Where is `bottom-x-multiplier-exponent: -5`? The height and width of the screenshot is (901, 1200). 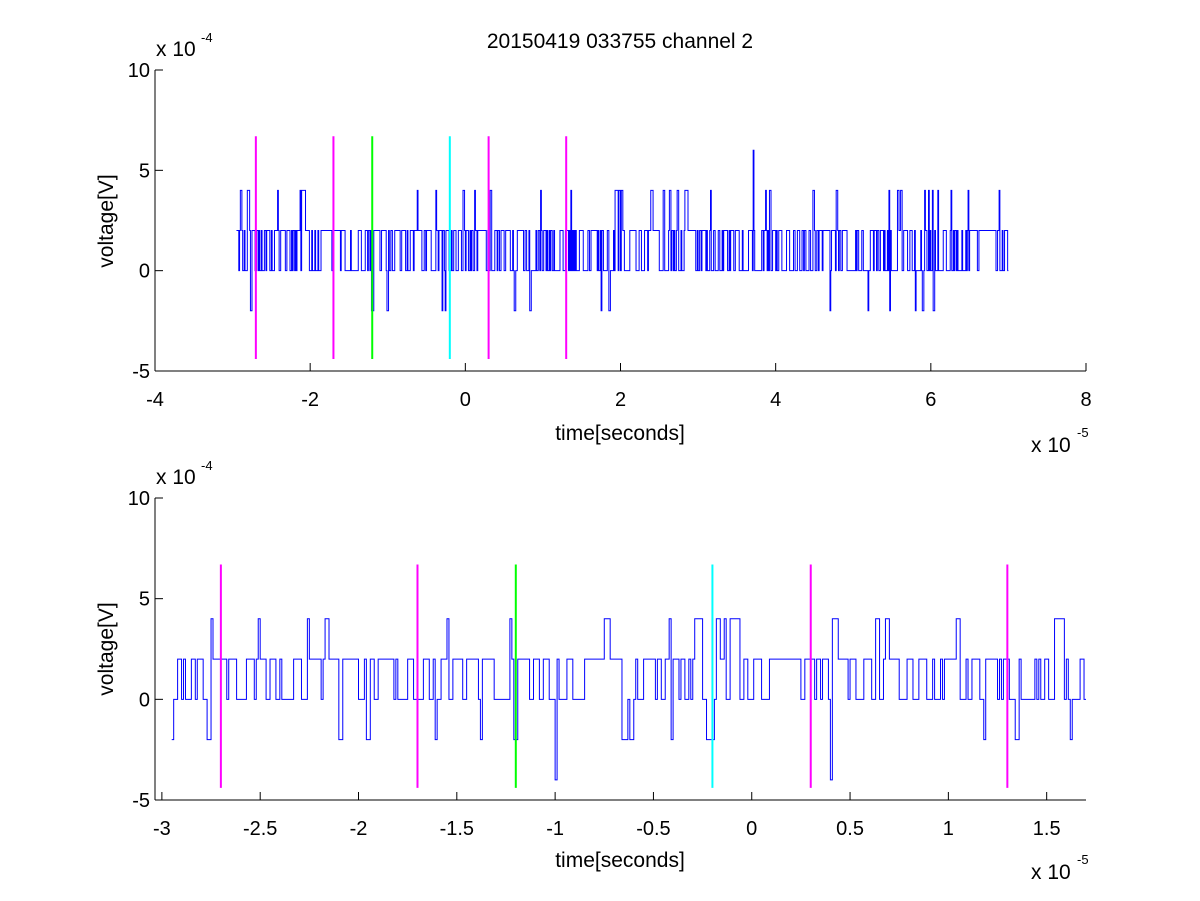 bottom-x-multiplier-exponent: -5 is located at coordinates (1083, 859).